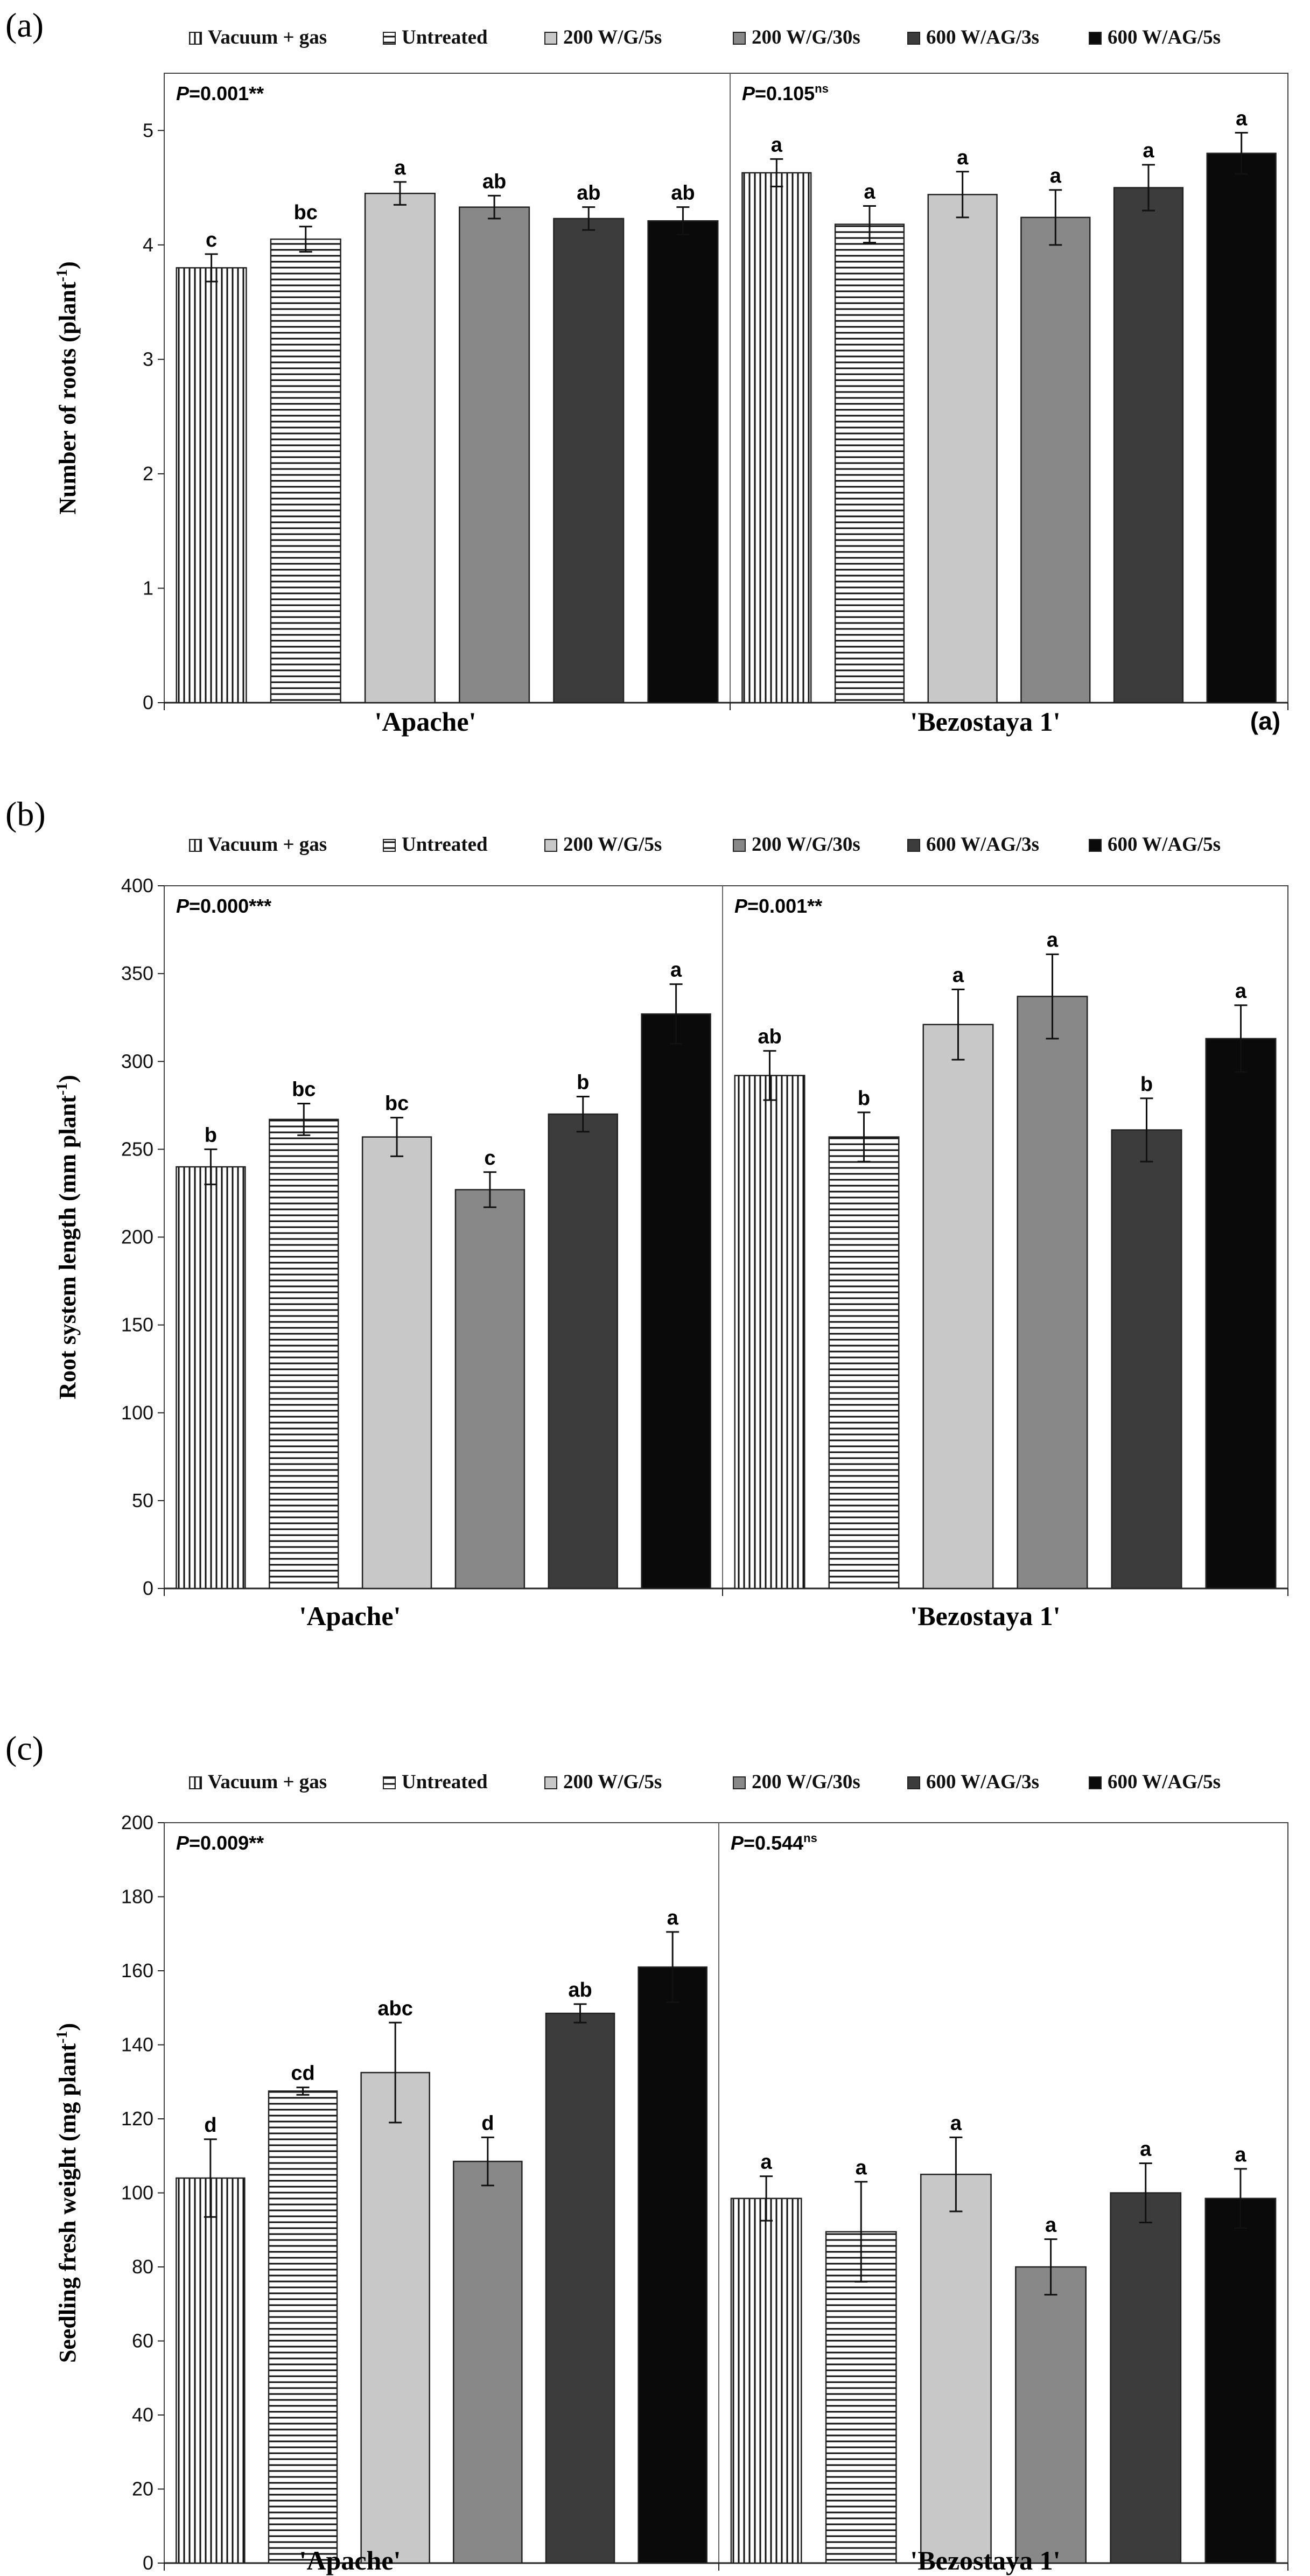  What do you see at coordinates (226, 1843) in the screenshot?
I see `p-value-number: =0.009**` at bounding box center [226, 1843].